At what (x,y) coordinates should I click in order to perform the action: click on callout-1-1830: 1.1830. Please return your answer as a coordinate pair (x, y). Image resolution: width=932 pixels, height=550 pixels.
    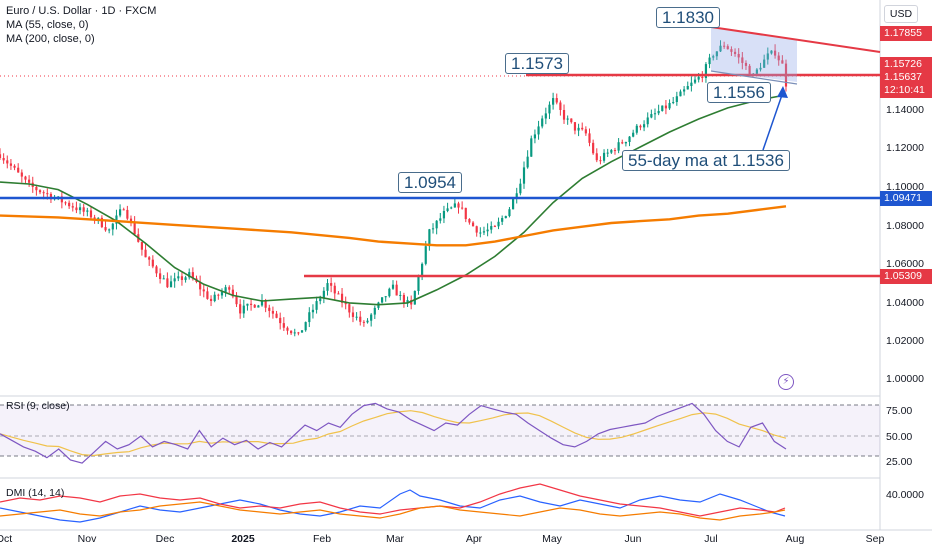
    Looking at the image, I should click on (688, 17).